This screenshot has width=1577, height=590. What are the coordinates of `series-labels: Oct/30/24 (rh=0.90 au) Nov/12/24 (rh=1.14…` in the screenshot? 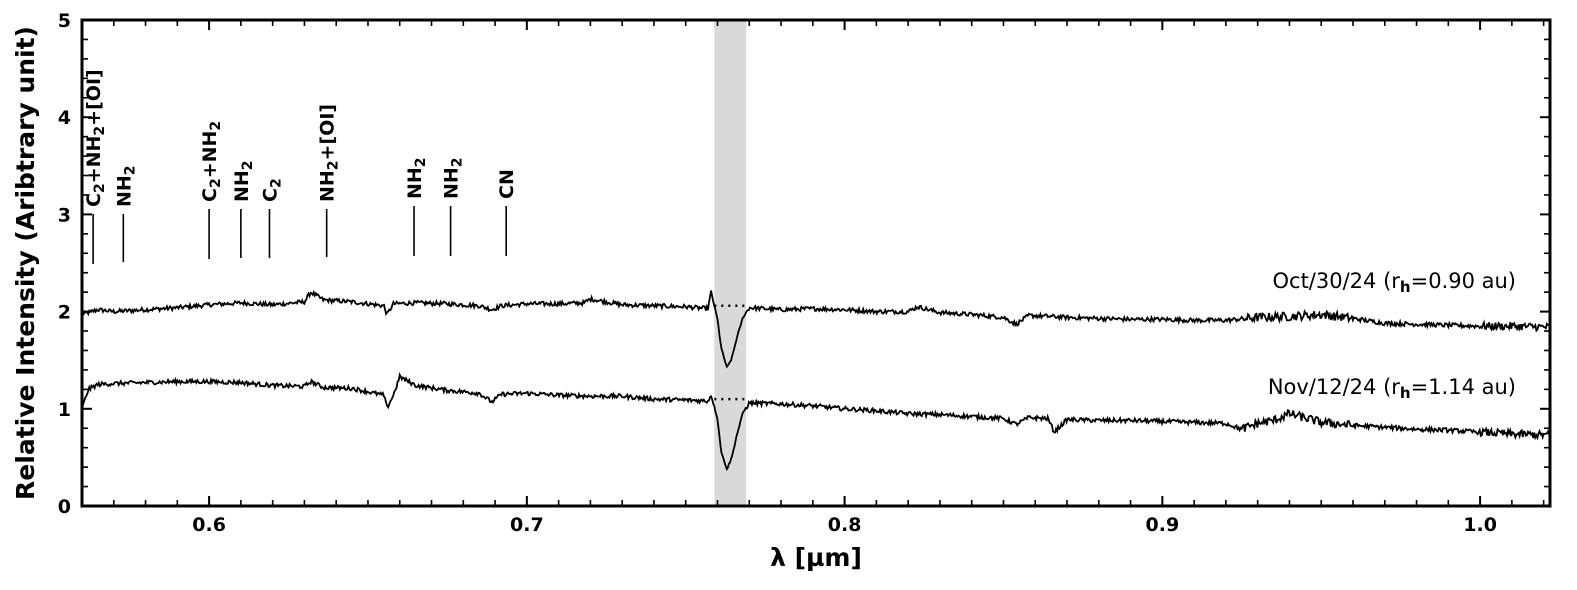 It's located at (1392, 335).